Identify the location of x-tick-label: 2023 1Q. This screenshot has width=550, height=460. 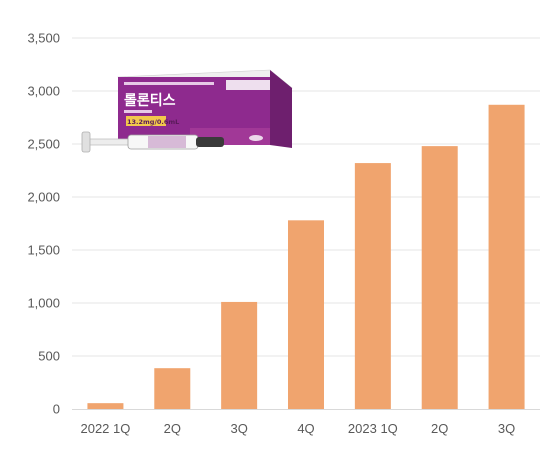
(373, 428).